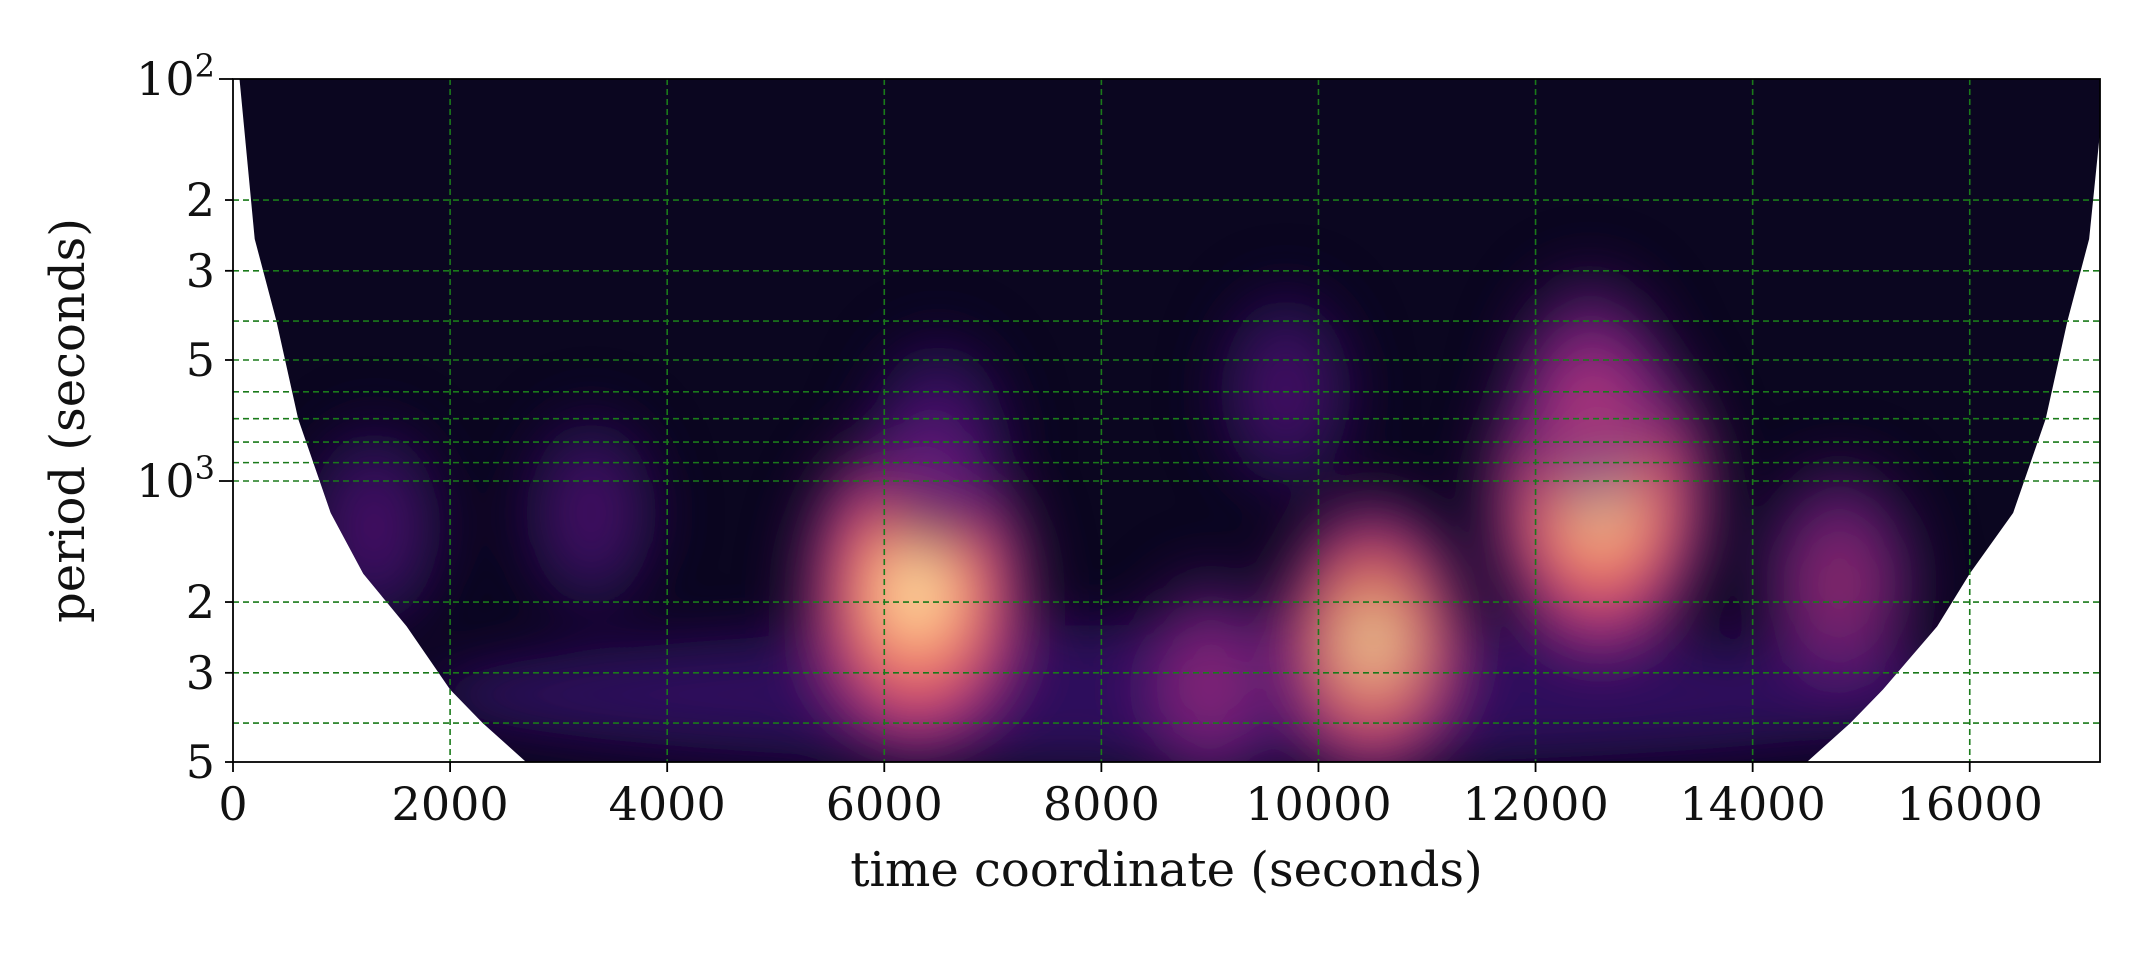 The height and width of the screenshot is (954, 2155). I want to click on x-tick-label: 12000, so click(1535, 804).